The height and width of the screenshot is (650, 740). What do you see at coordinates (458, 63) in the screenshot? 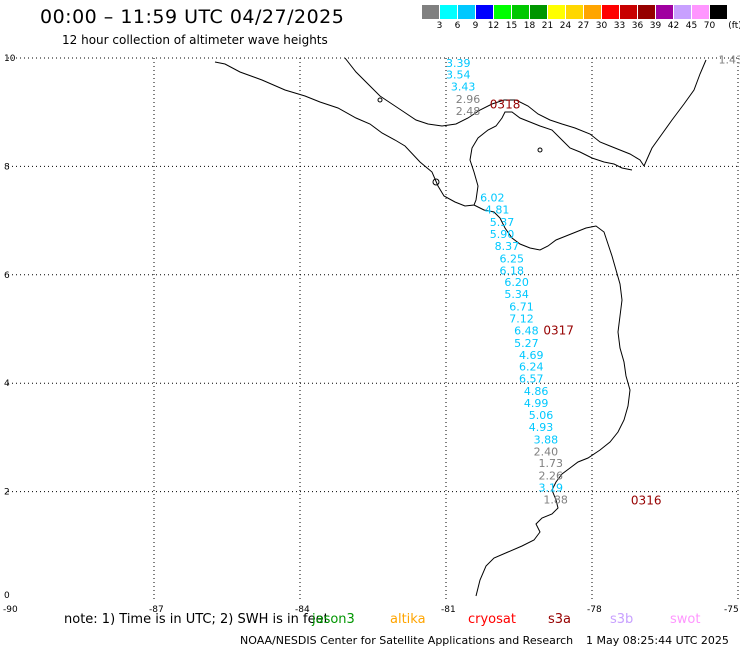
I see `wave-height-label: 3.39` at bounding box center [458, 63].